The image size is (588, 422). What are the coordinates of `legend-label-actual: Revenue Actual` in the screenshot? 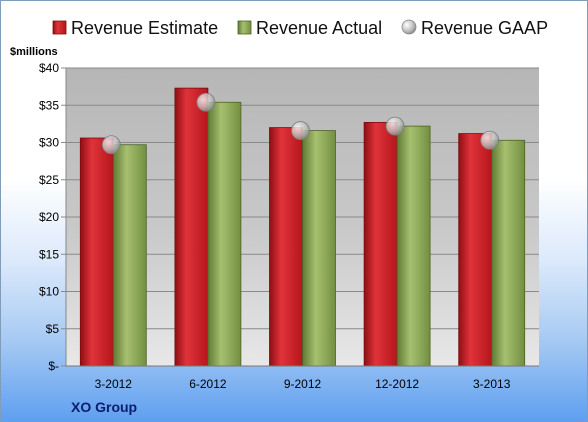 It's located at (319, 28).